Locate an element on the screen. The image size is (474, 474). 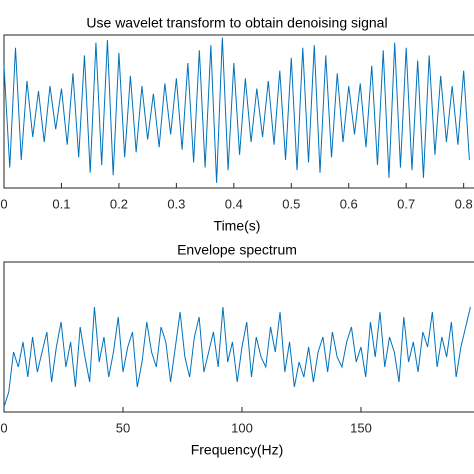
x-tick-label: 0.1 is located at coordinates (61, 203).